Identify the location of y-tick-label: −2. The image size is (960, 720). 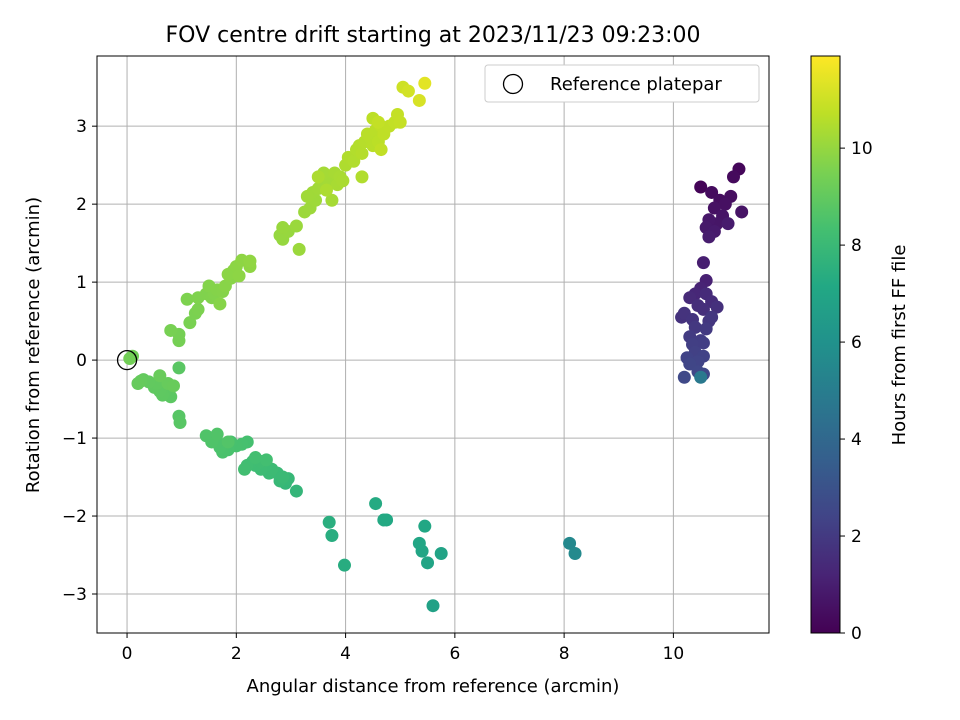
(74, 517).